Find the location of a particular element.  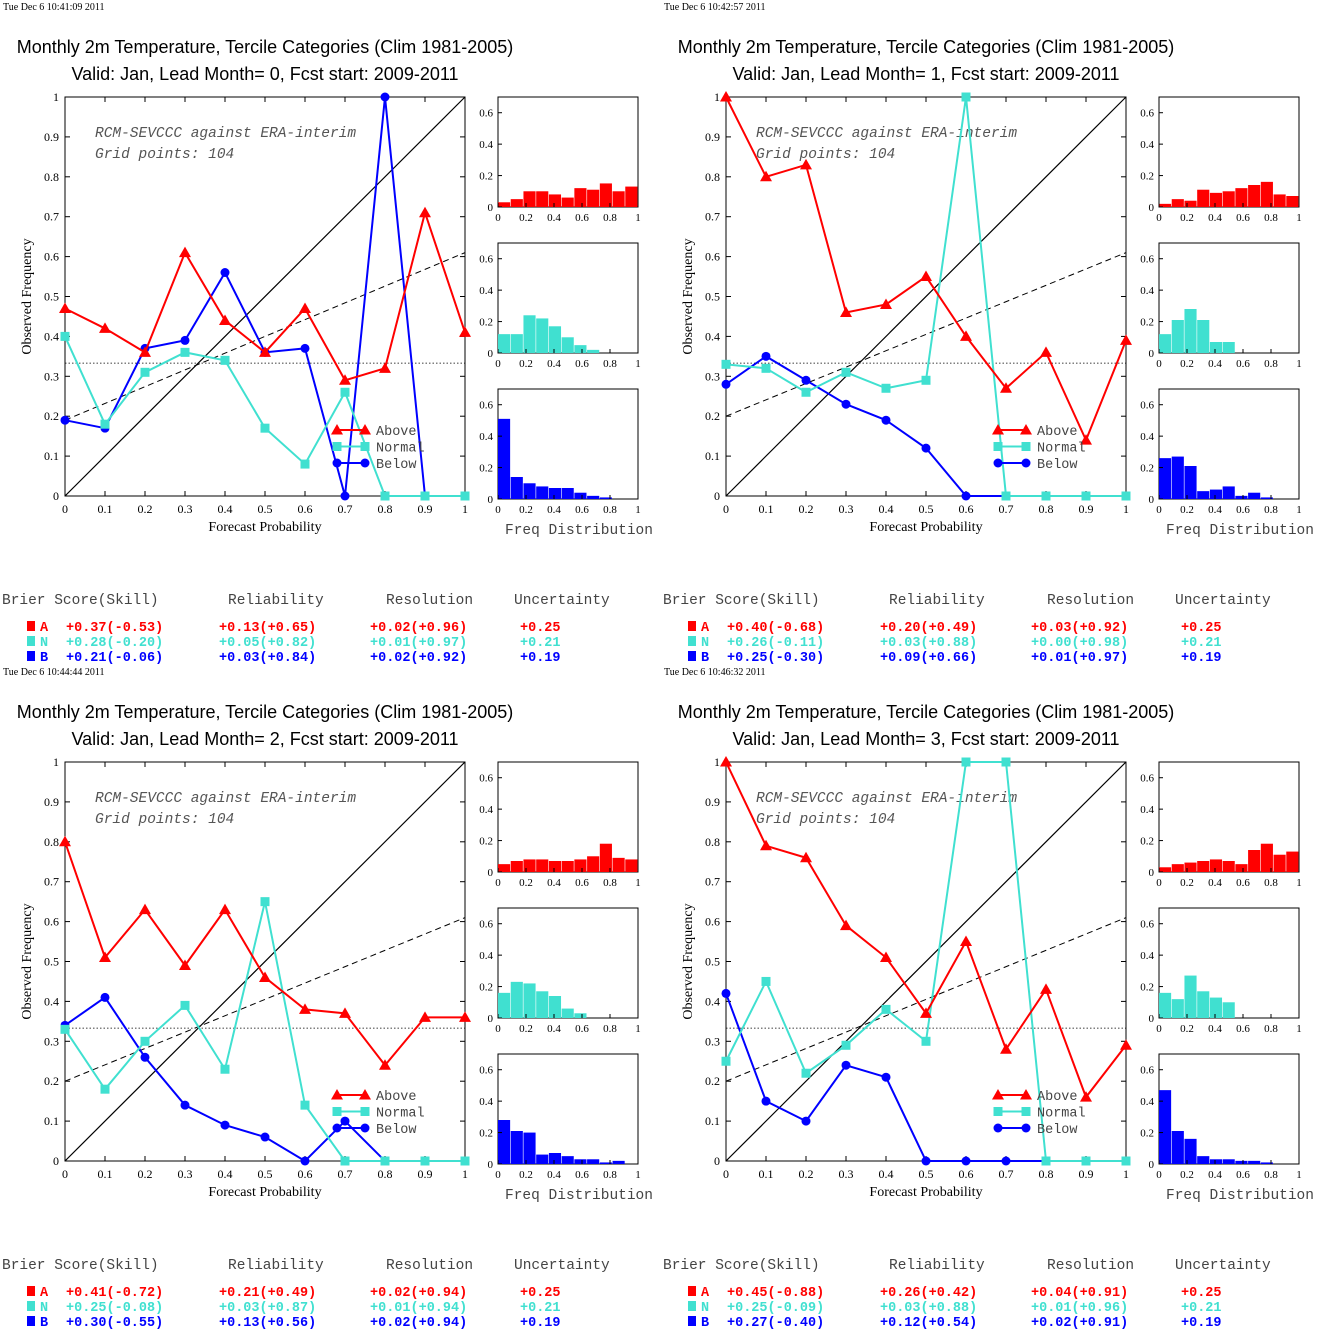

score-header: Brier Score(Skill) is located at coordinates (741, 1266).